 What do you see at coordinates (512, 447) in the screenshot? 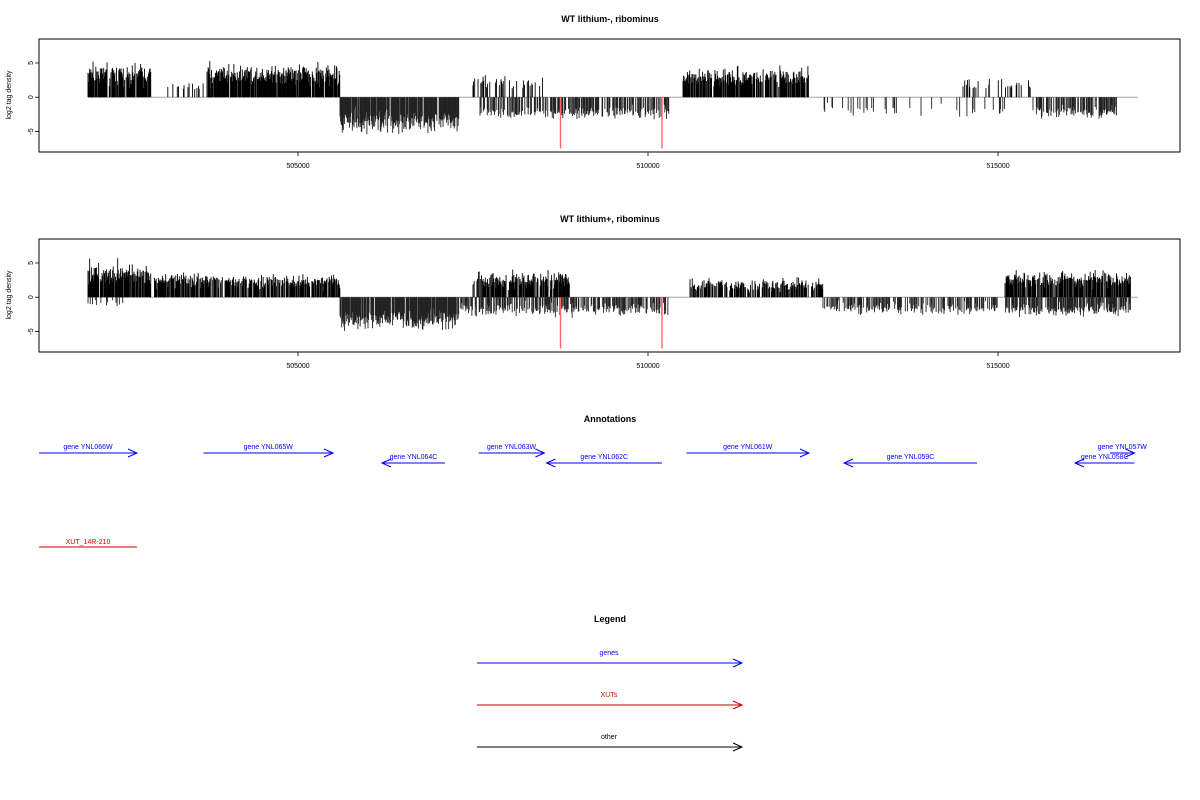
I see `gene-label: gene YNL063W` at bounding box center [512, 447].